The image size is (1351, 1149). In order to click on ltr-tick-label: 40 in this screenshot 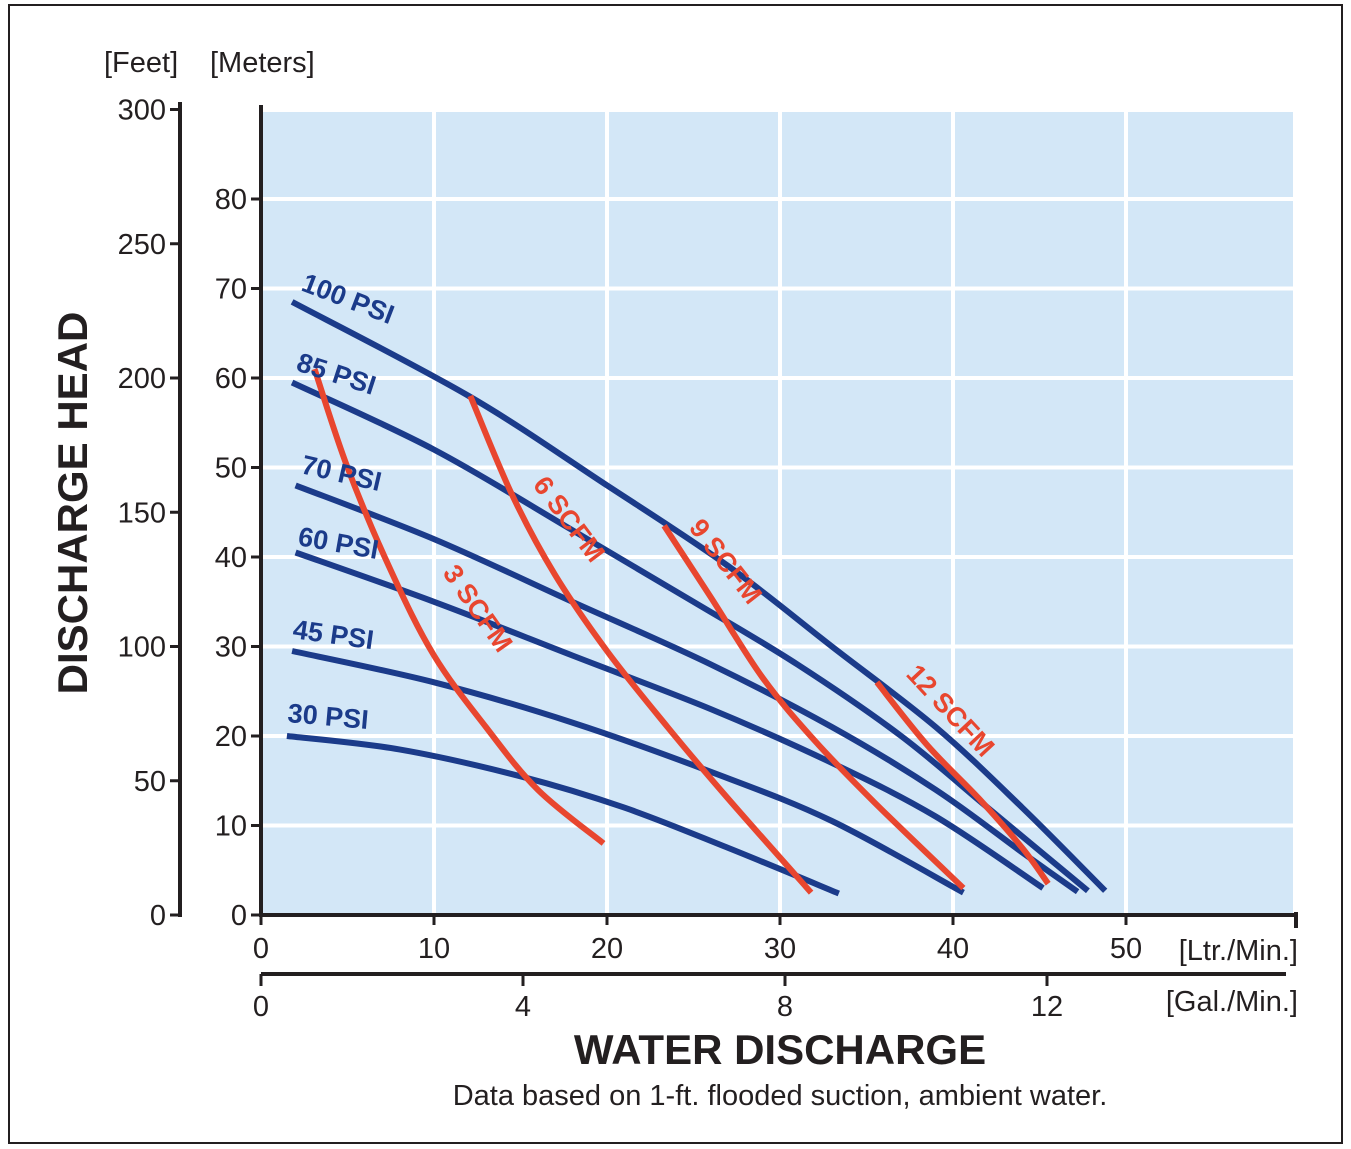, I will do `click(953, 949)`.